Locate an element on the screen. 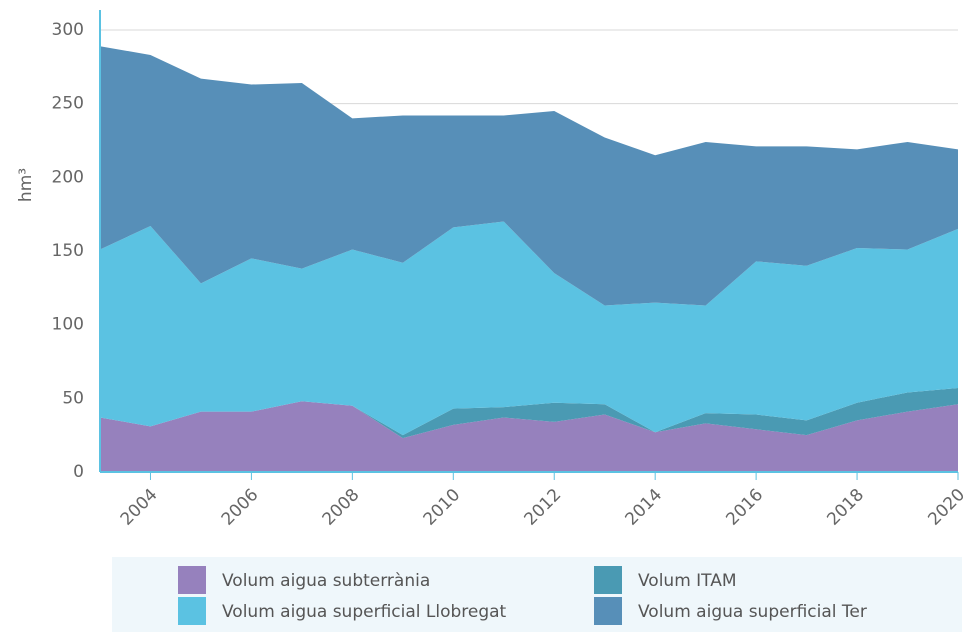 This screenshot has height=632, width=967. x-tick-label: 2008 is located at coordinates (341, 507).